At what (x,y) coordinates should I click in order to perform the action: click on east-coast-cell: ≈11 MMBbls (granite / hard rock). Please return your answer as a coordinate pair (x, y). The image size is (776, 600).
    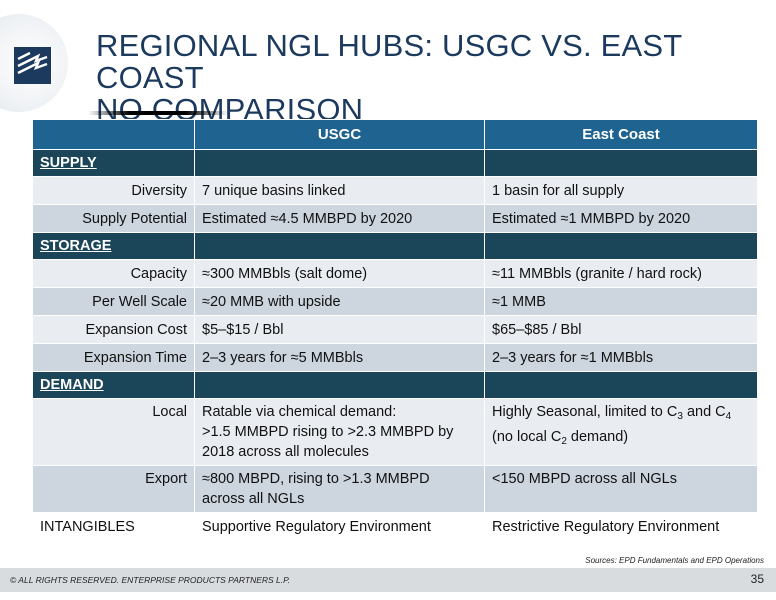
    Looking at the image, I should click on (621, 273).